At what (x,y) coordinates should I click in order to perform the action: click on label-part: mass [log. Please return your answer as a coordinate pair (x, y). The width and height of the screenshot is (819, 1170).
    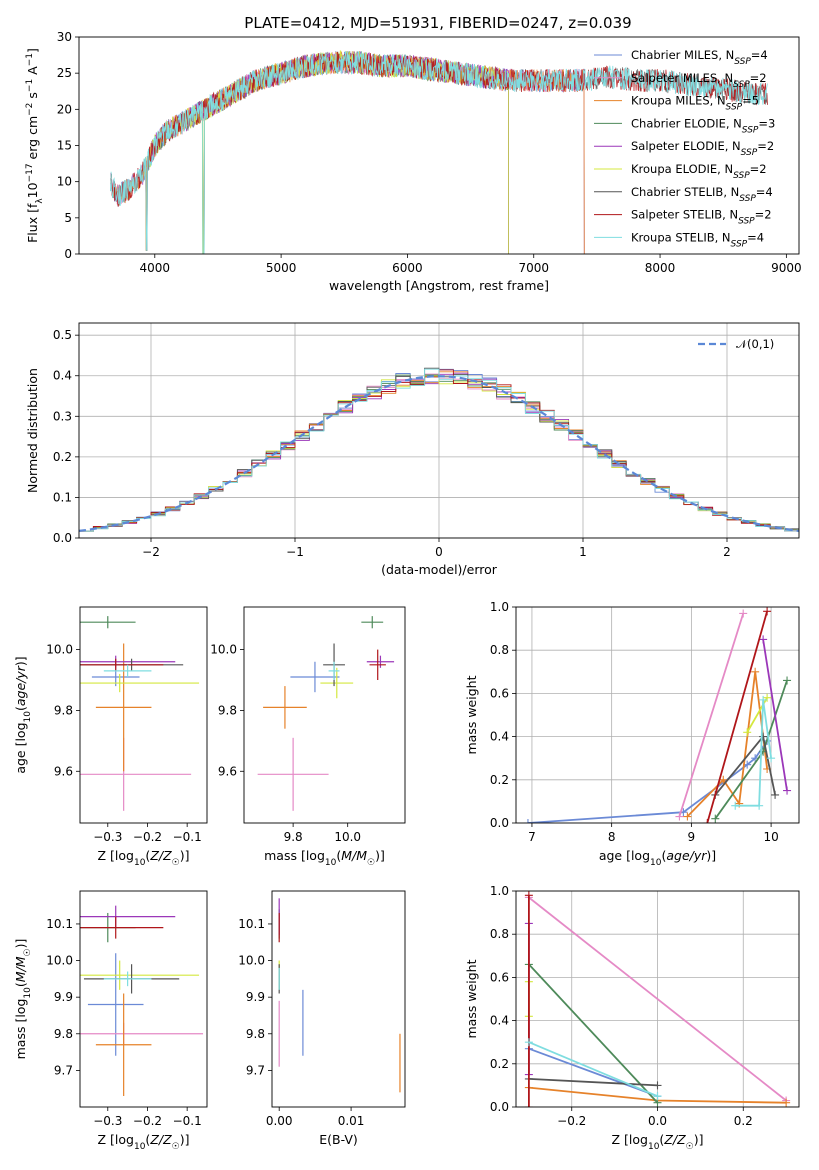
    Looking at the image, I should click on (294, 855).